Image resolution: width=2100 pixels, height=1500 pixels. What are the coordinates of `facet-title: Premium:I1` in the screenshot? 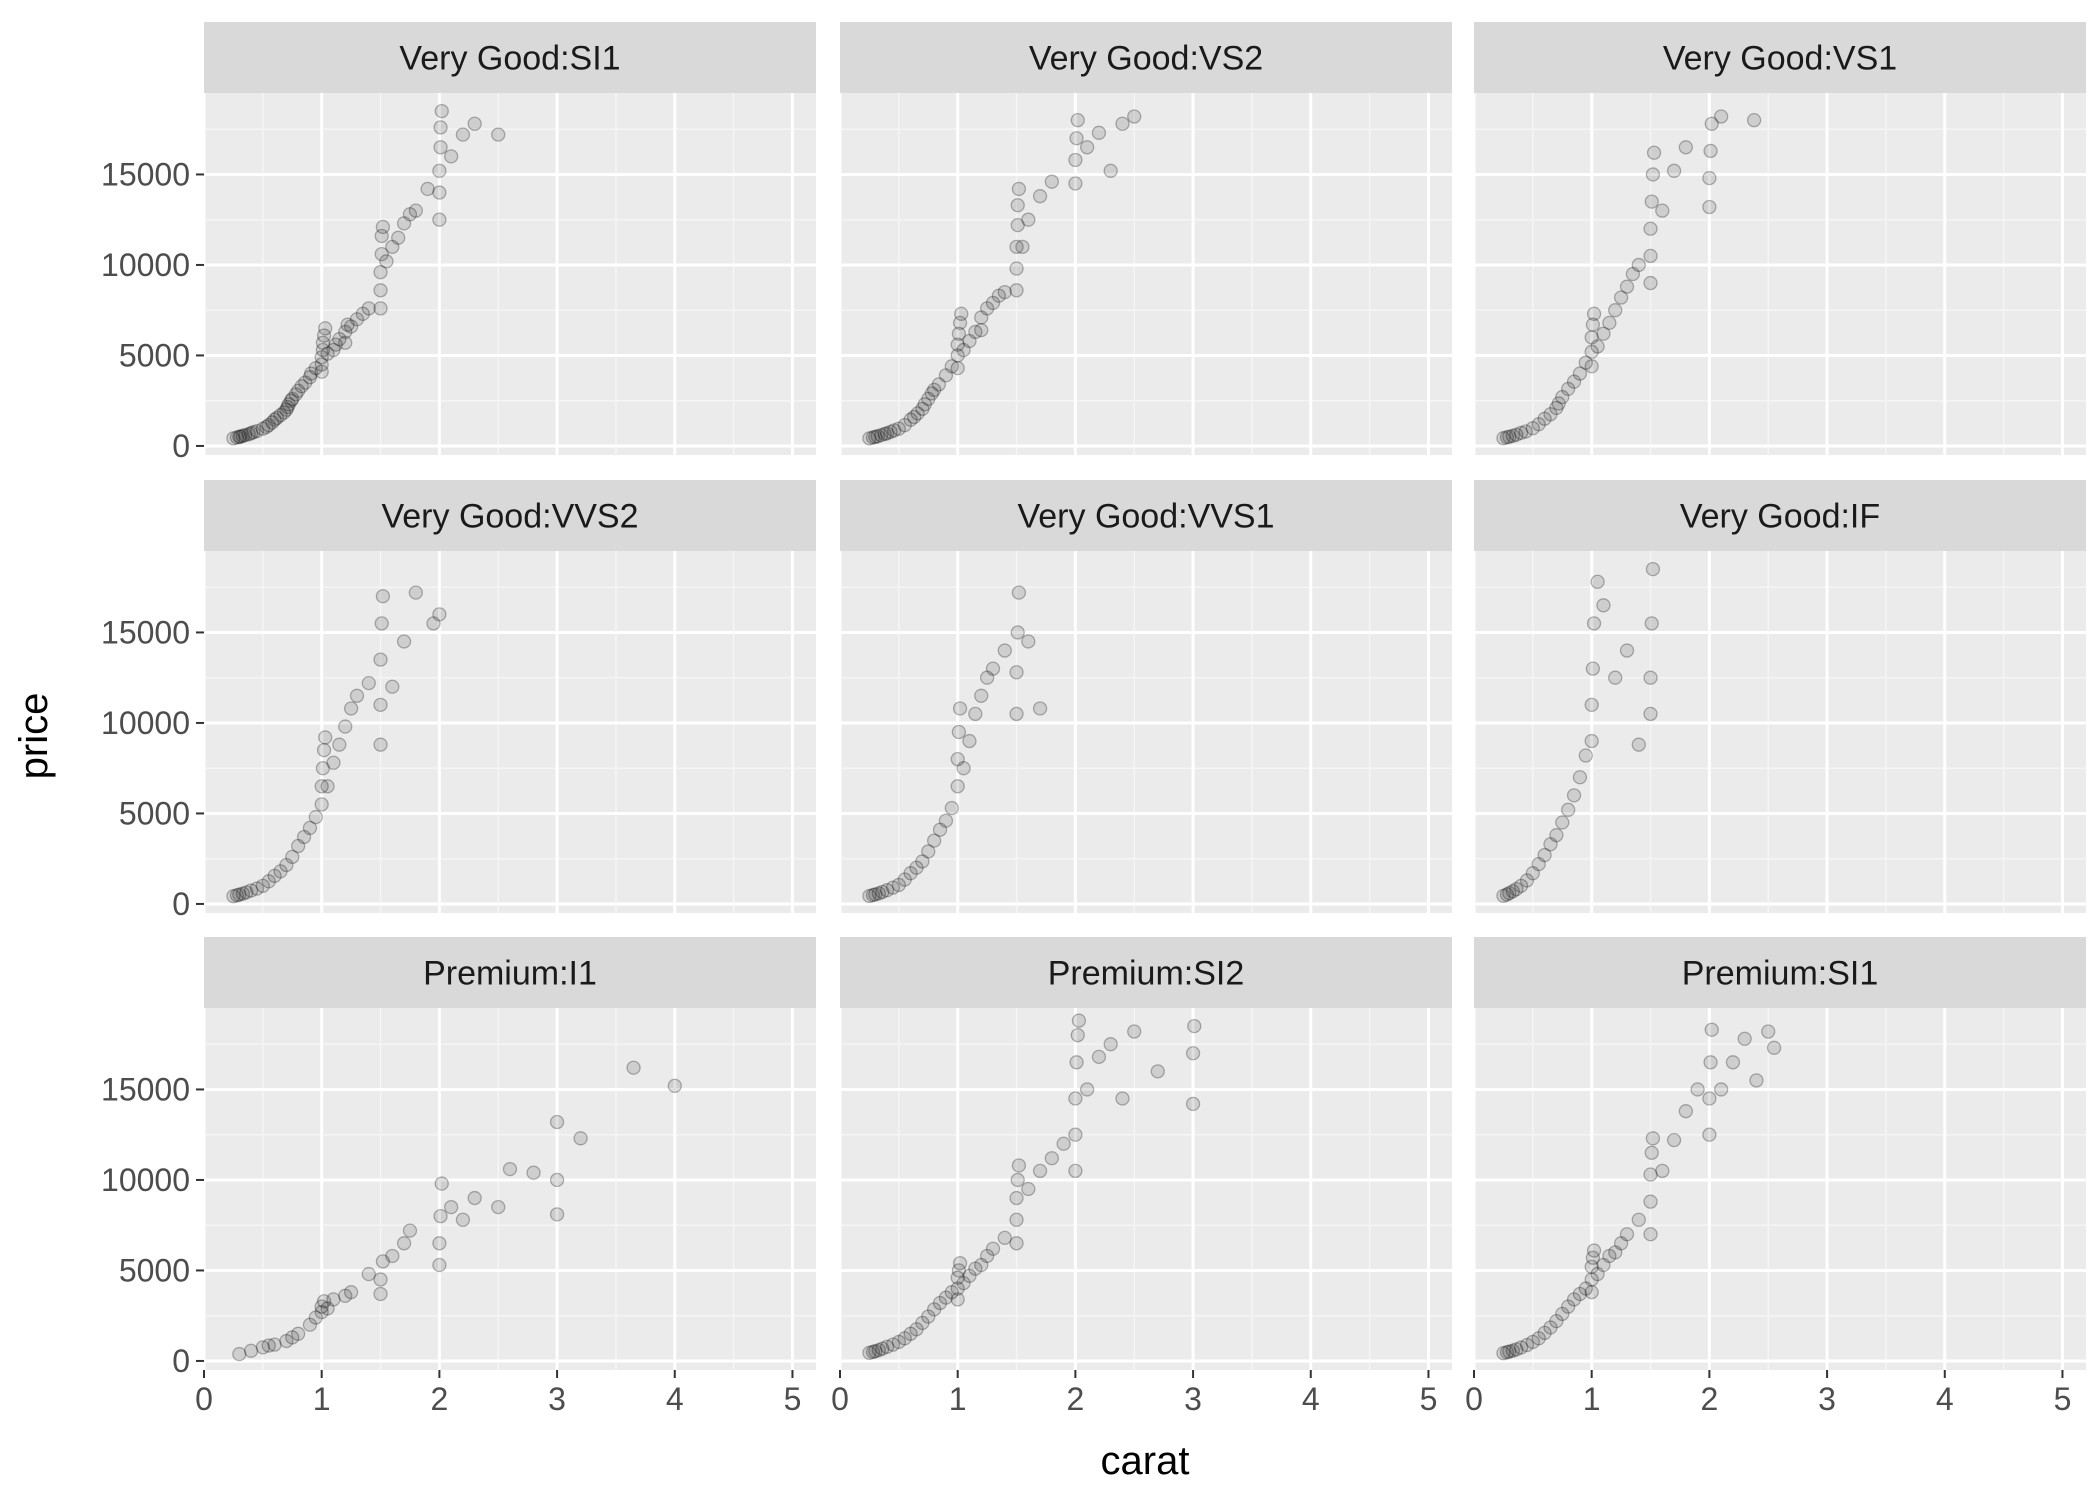 It's located at (510, 974).